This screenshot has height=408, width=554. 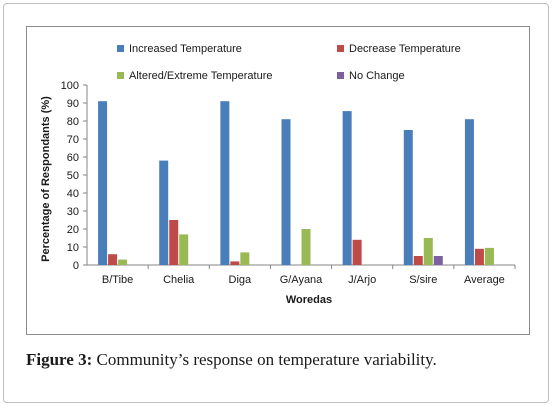 I want to click on x-tick-label-average: Average, so click(x=484, y=280).